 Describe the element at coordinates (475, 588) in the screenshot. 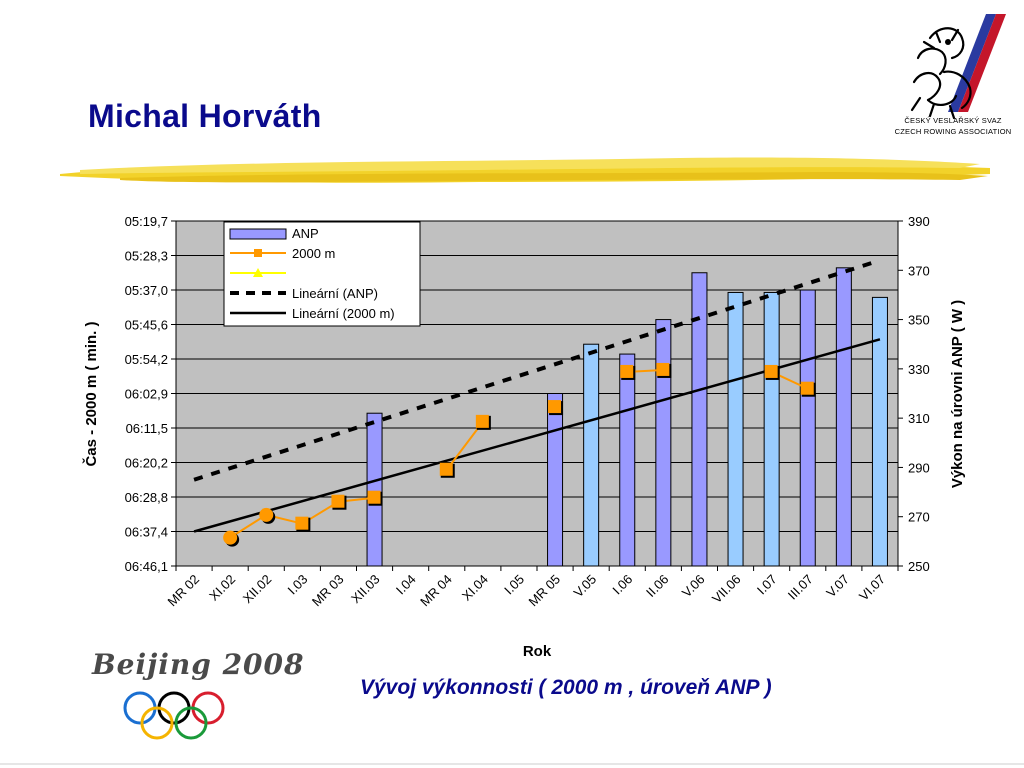

I see `x-tick-label: XI.04` at that location.